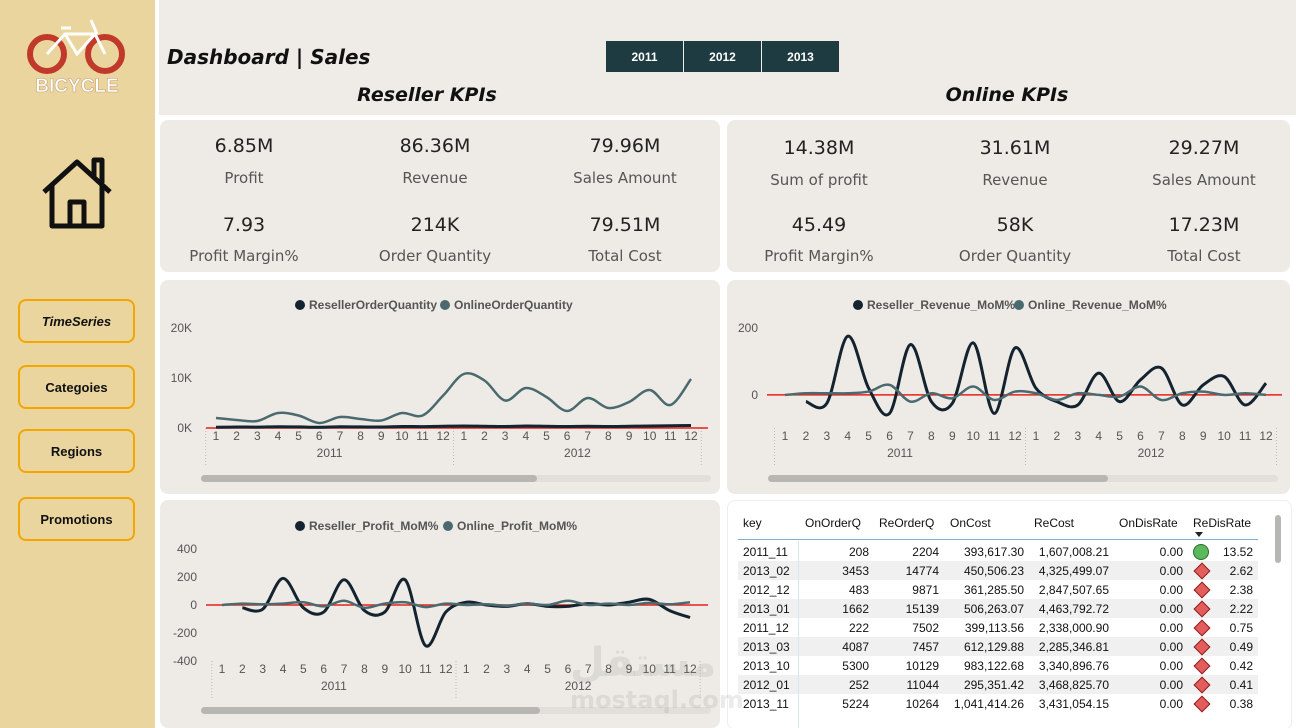 This screenshot has width=1296, height=728. What do you see at coordinates (1054, 523) in the screenshot?
I see `column-header: ReCost` at bounding box center [1054, 523].